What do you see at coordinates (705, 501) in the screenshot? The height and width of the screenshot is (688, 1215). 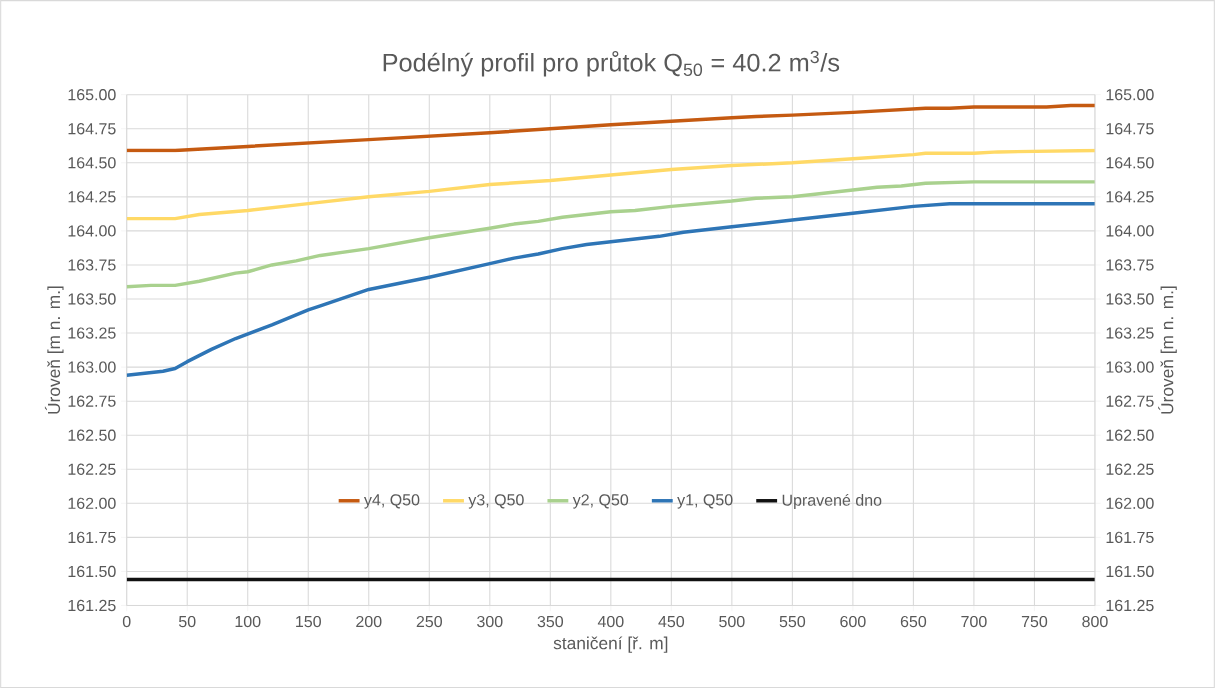 I see `legend-label: y1, Q50` at bounding box center [705, 501].